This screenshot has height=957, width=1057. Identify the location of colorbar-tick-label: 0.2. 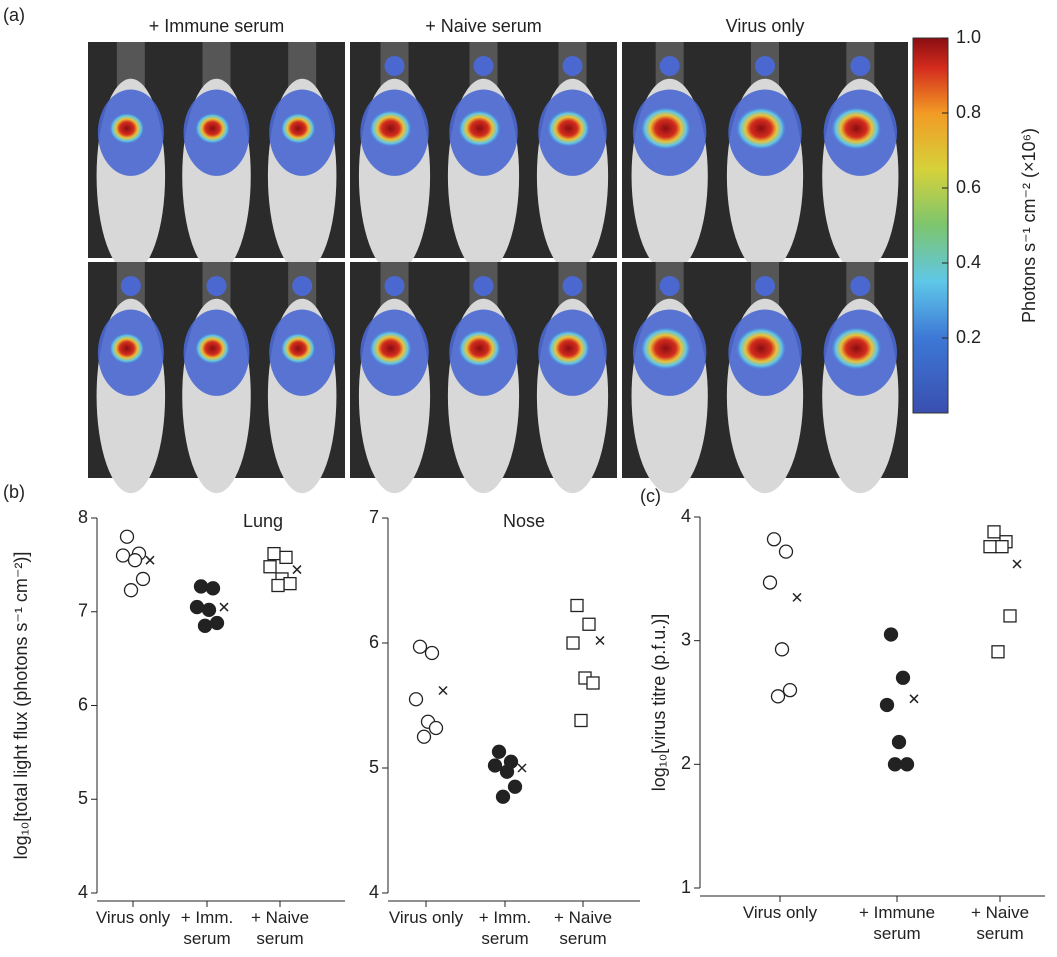
(968, 337).